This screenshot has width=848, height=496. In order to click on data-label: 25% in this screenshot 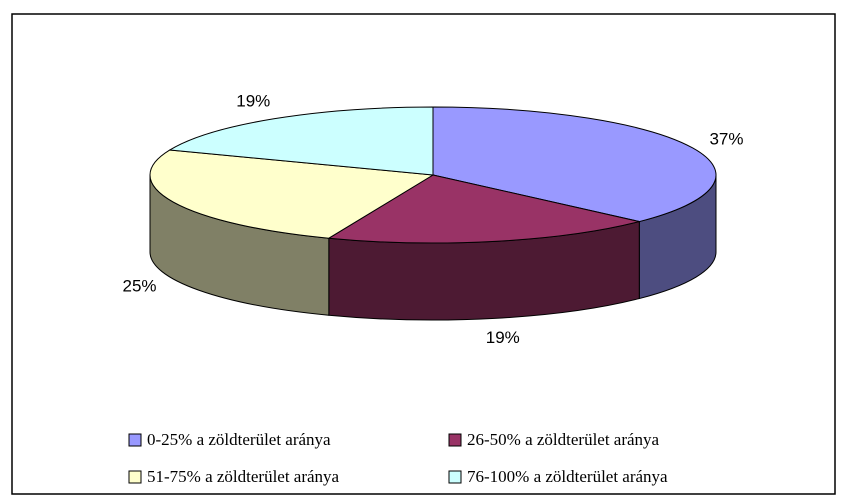, I will do `click(139, 286)`.